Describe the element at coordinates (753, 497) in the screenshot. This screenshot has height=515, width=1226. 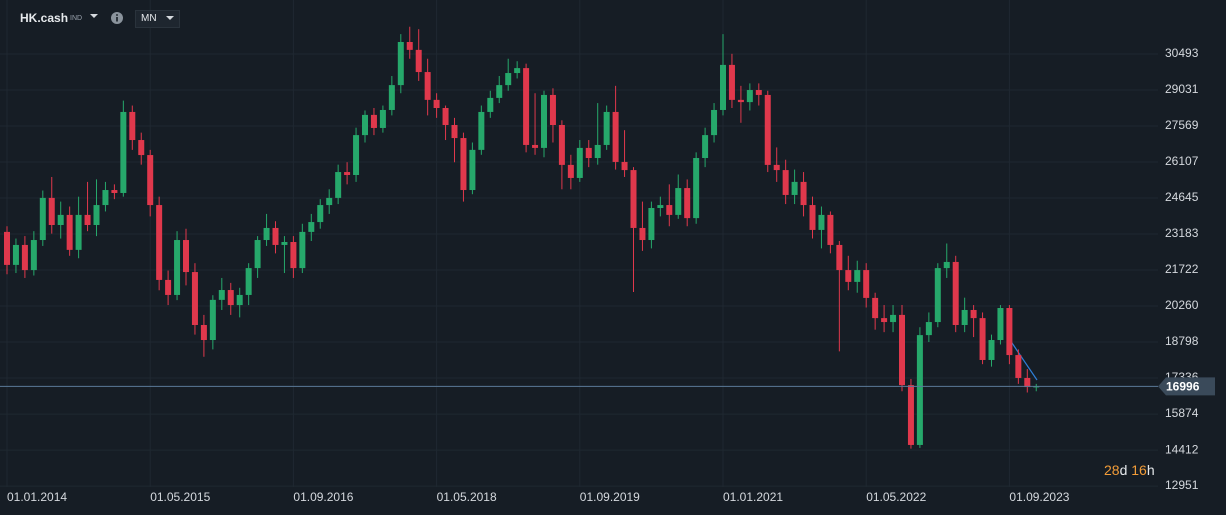
I see `x-tick-label: 01.01.2021` at that location.